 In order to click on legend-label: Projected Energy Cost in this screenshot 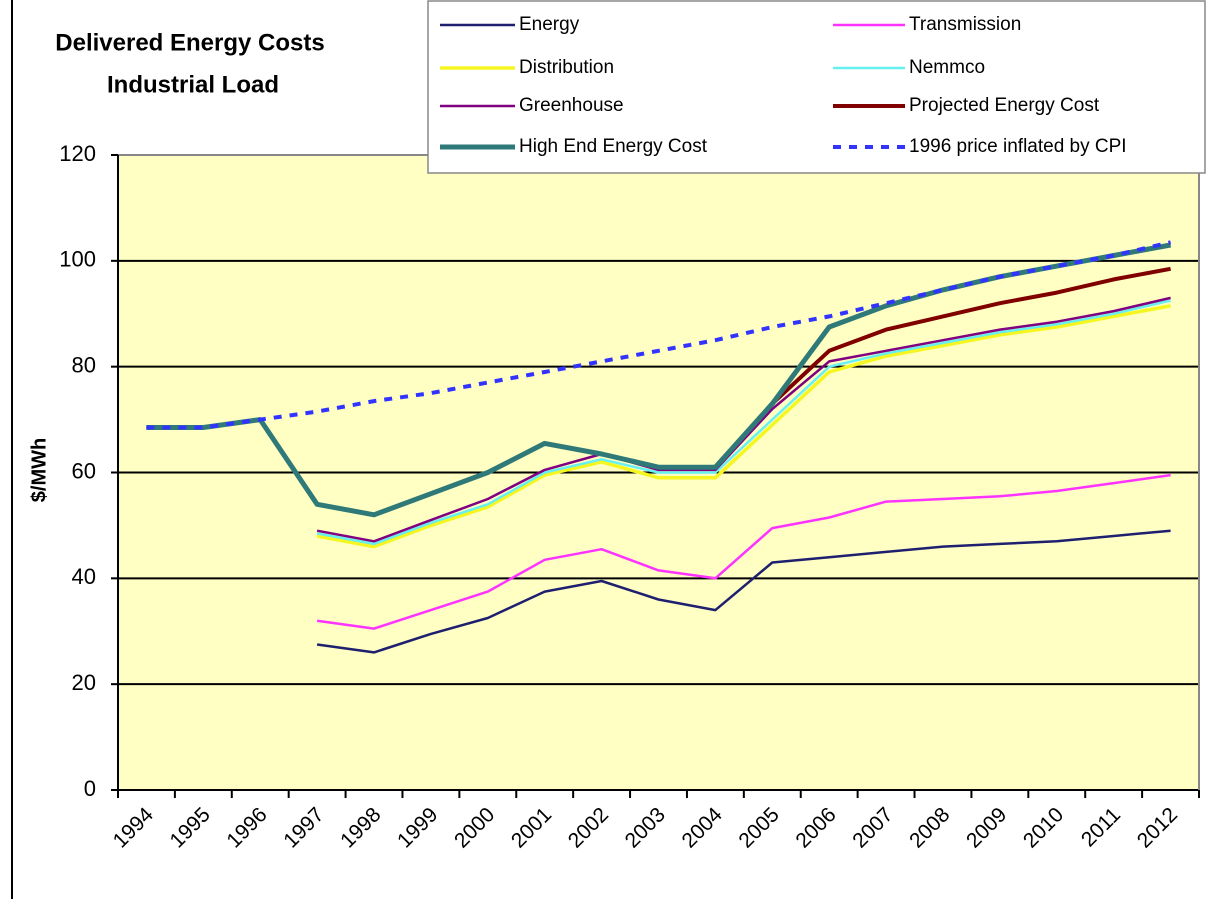, I will do `click(1004, 105)`.